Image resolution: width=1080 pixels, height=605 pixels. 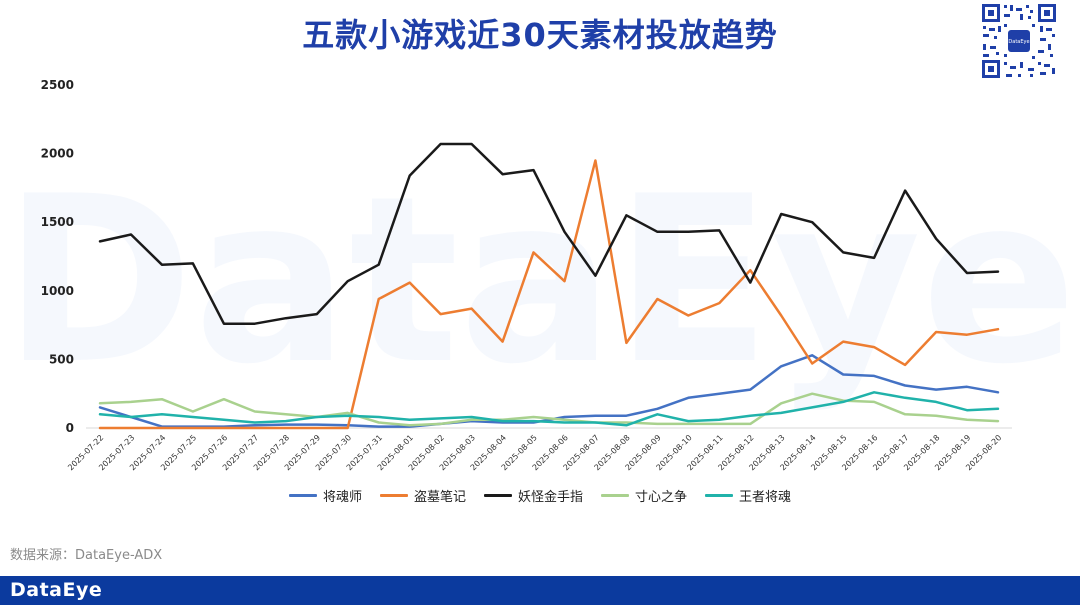 I want to click on y-tick-label: 500, so click(x=61, y=359).